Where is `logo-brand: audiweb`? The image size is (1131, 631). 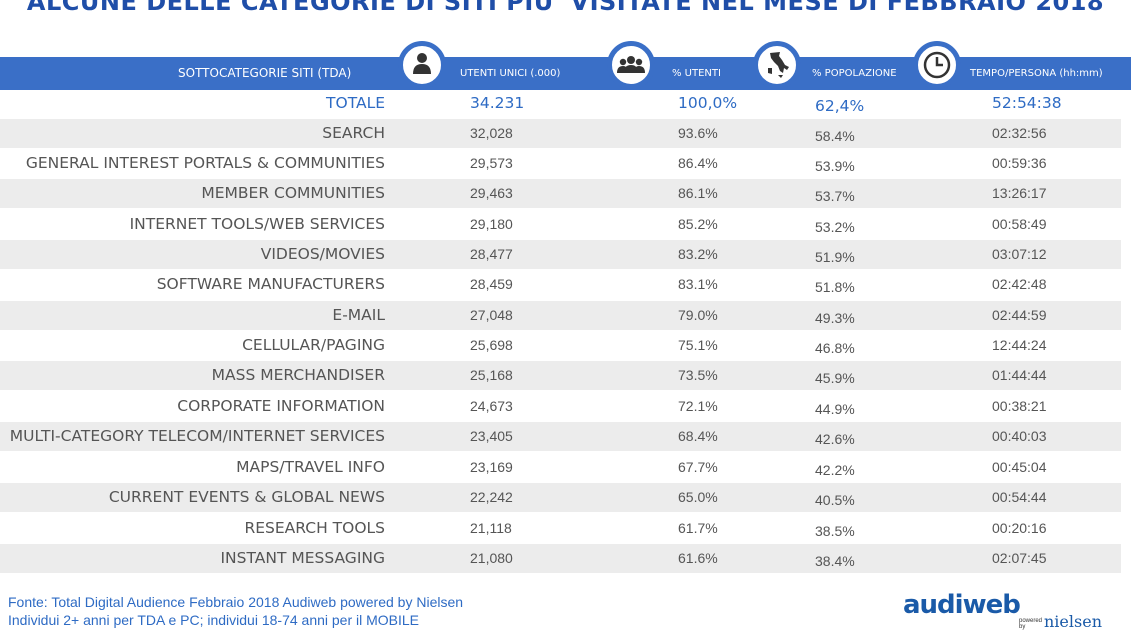
logo-brand: audiweb is located at coordinates (962, 605).